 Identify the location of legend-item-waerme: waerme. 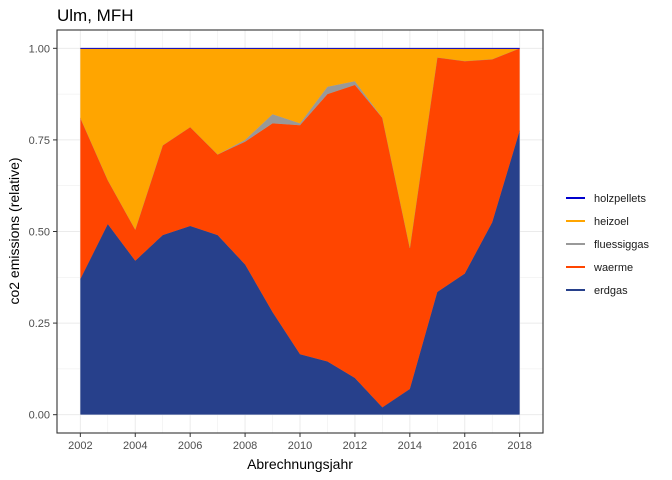
(599, 268).